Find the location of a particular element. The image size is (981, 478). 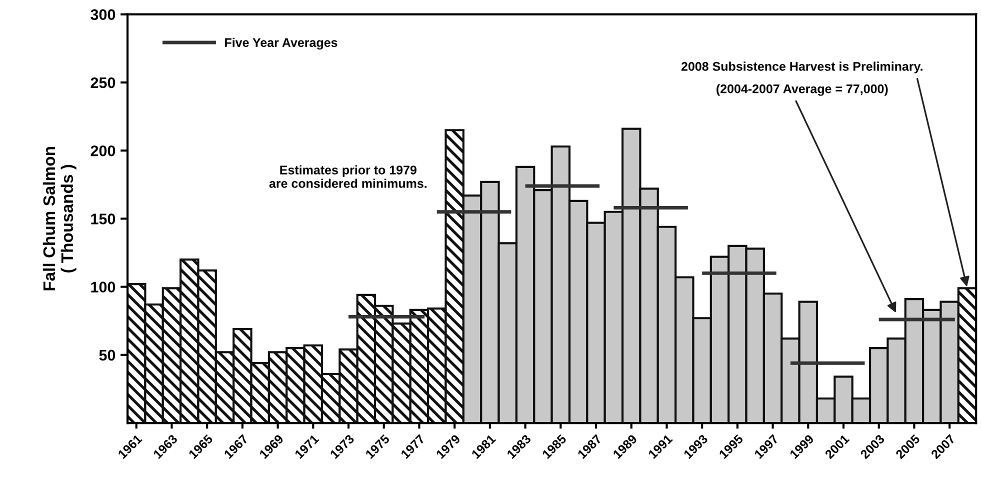

annotation: (2004-2007 Average = 77,000) is located at coordinates (802, 90).